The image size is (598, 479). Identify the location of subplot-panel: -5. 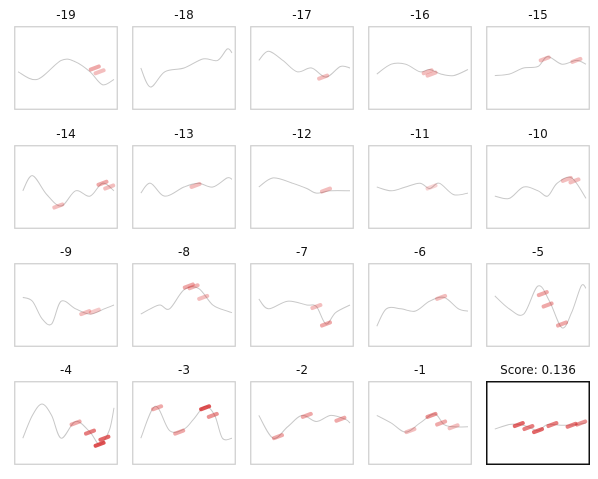
(538, 296).